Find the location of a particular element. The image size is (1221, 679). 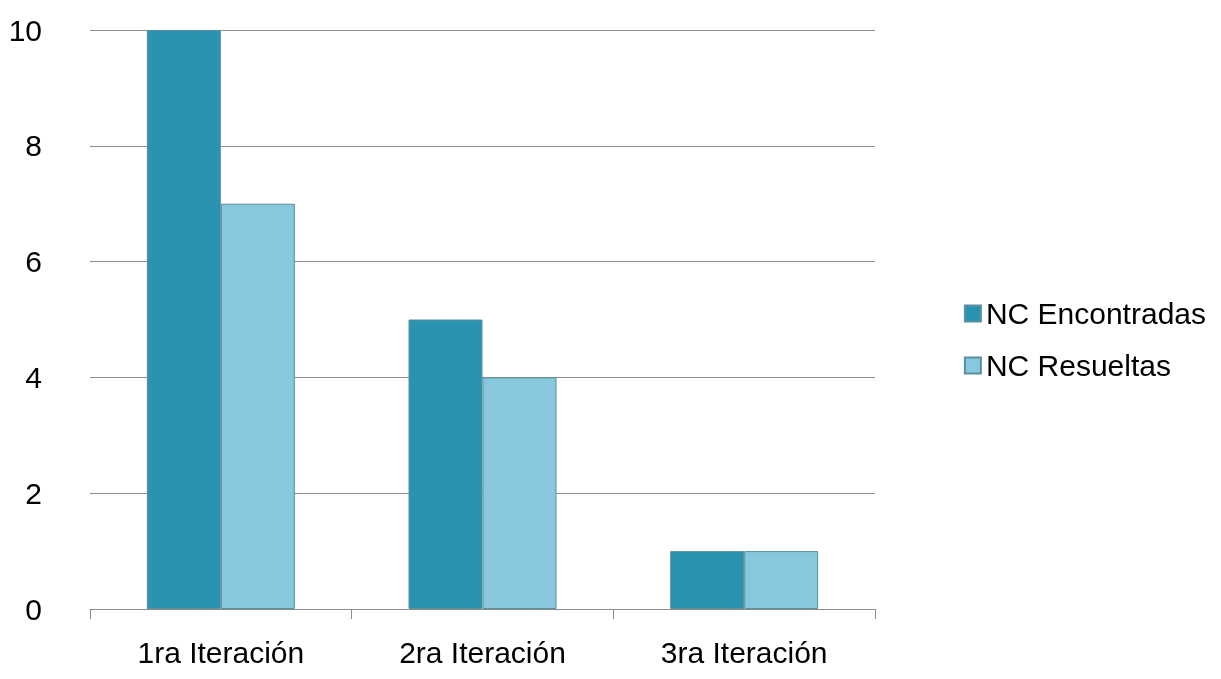

legend-label: NC Resueltas is located at coordinates (1078, 365).